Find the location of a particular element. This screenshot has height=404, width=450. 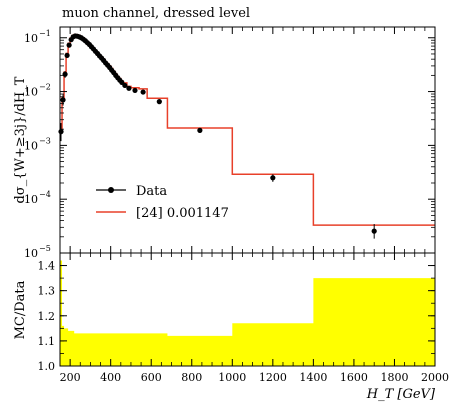

ratio-y-tick-label: 1.4 is located at coordinates (47, 266).